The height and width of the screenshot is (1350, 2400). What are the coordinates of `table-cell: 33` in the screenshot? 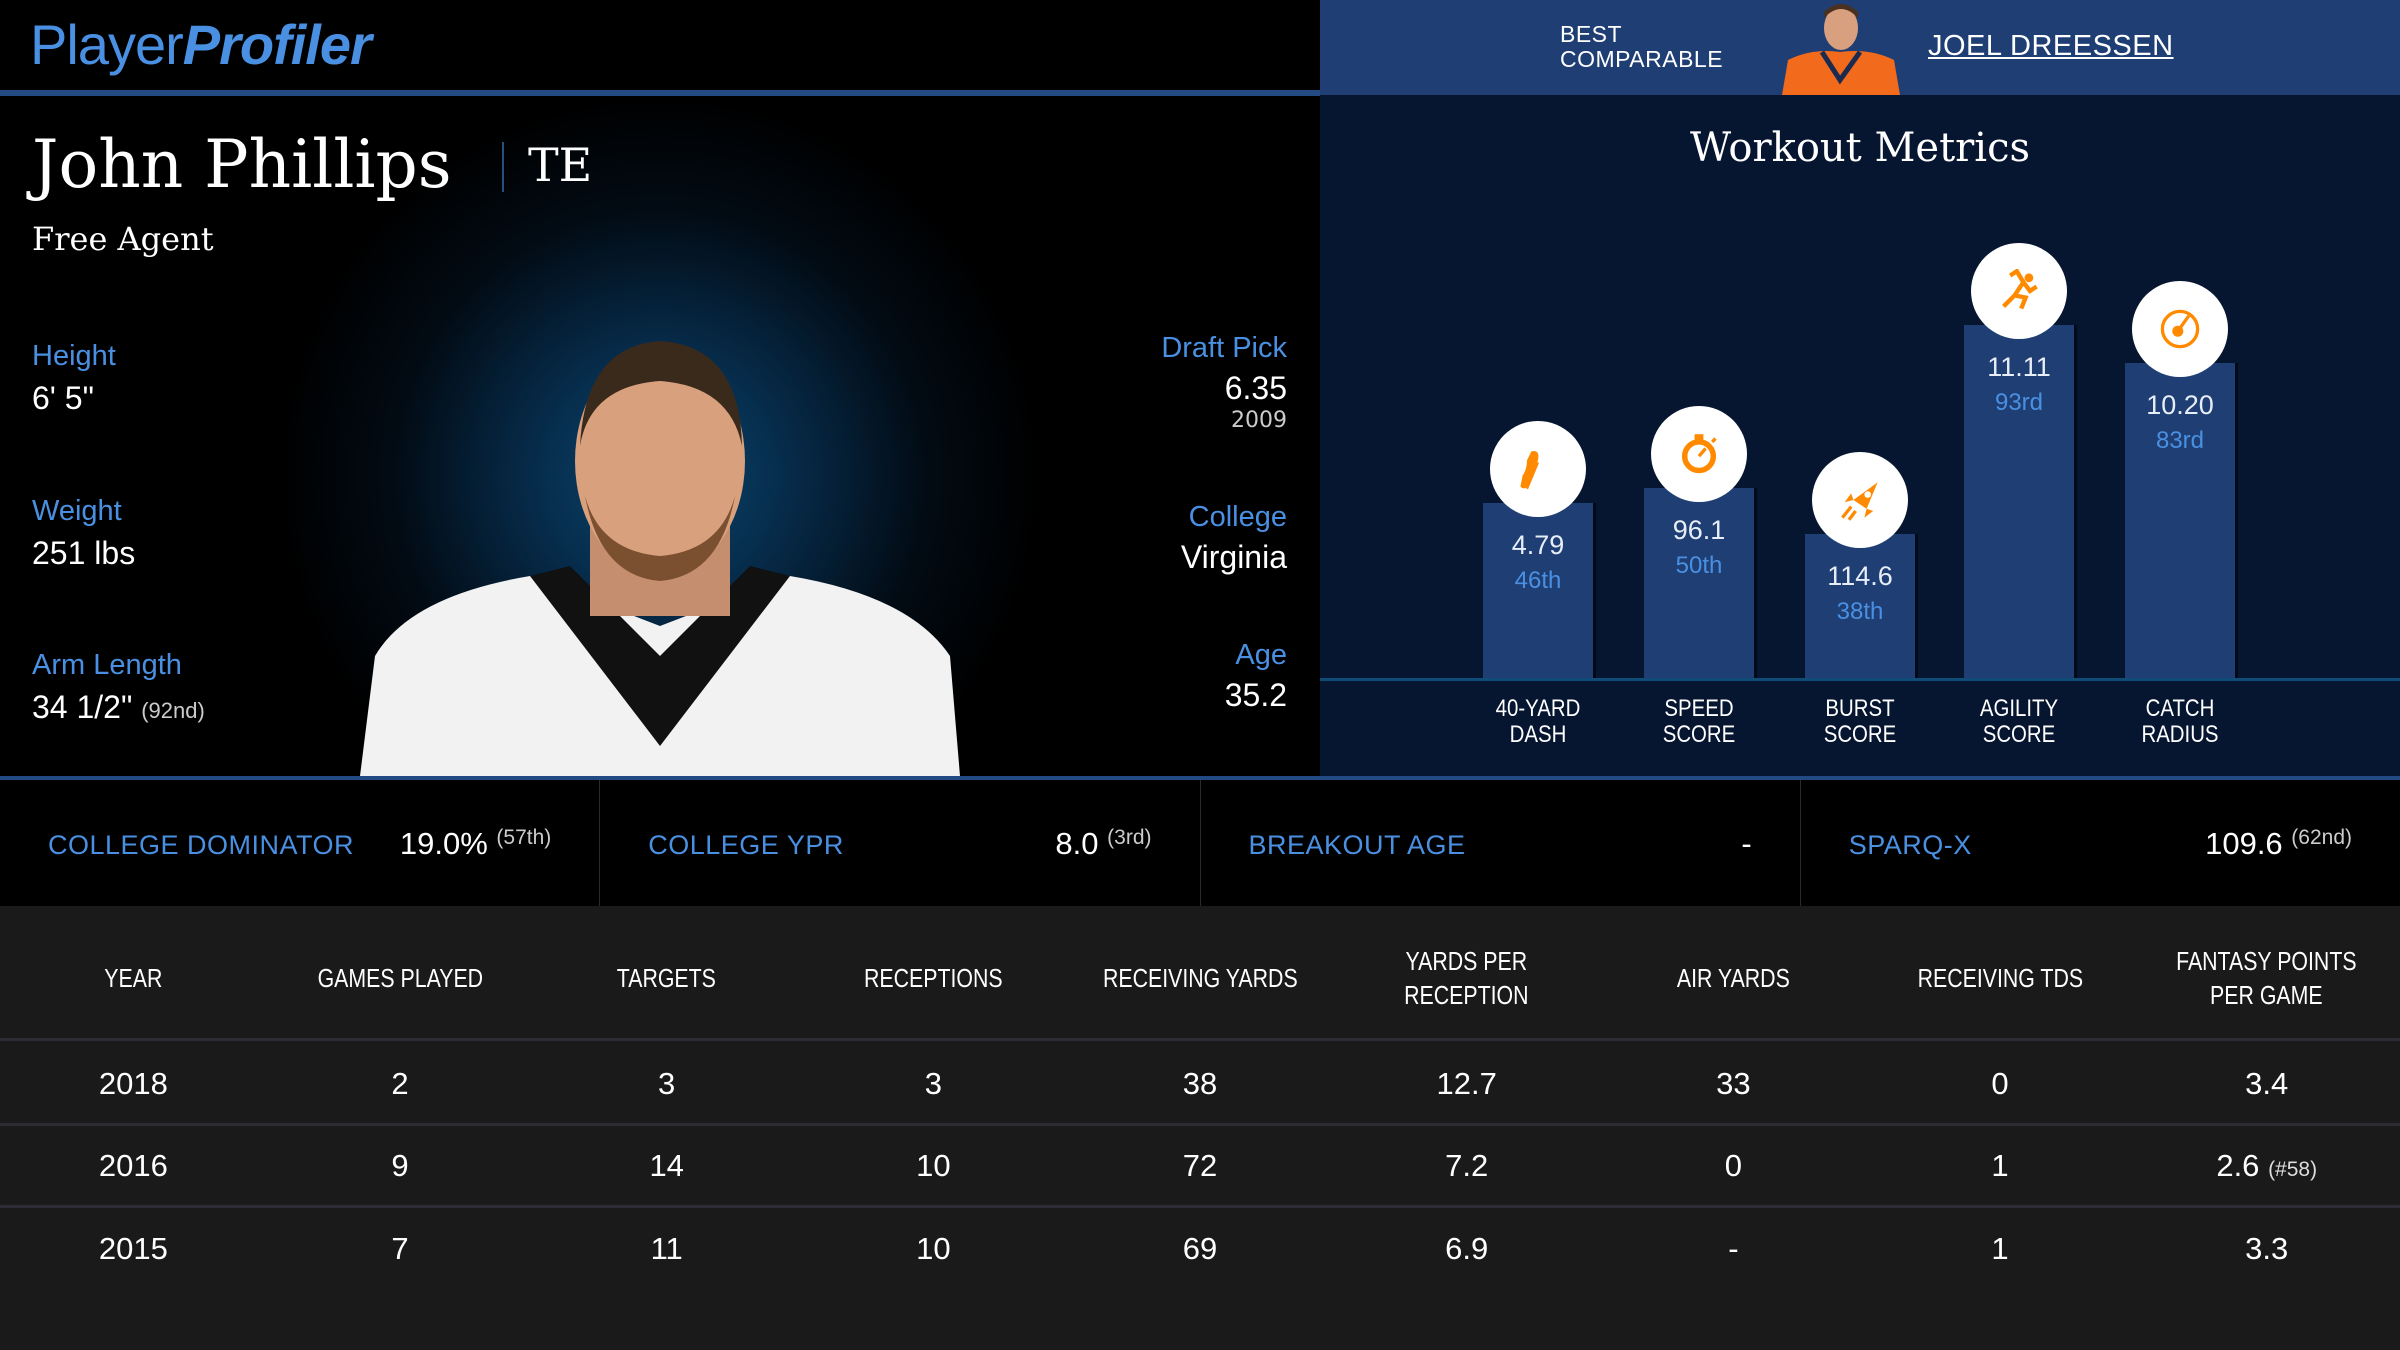 It's located at (1733, 1083).